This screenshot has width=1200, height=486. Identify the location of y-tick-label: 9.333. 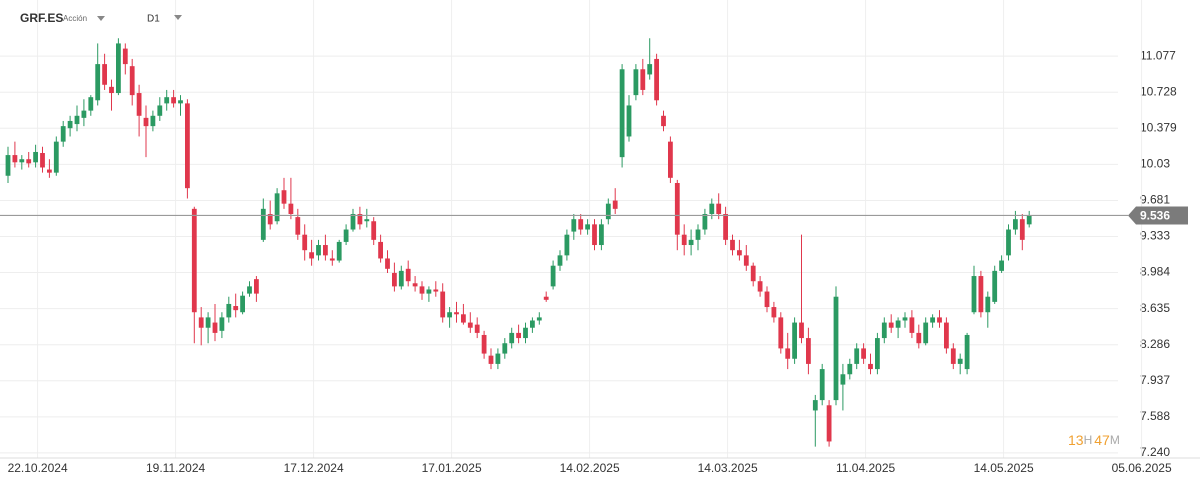
(1155, 236).